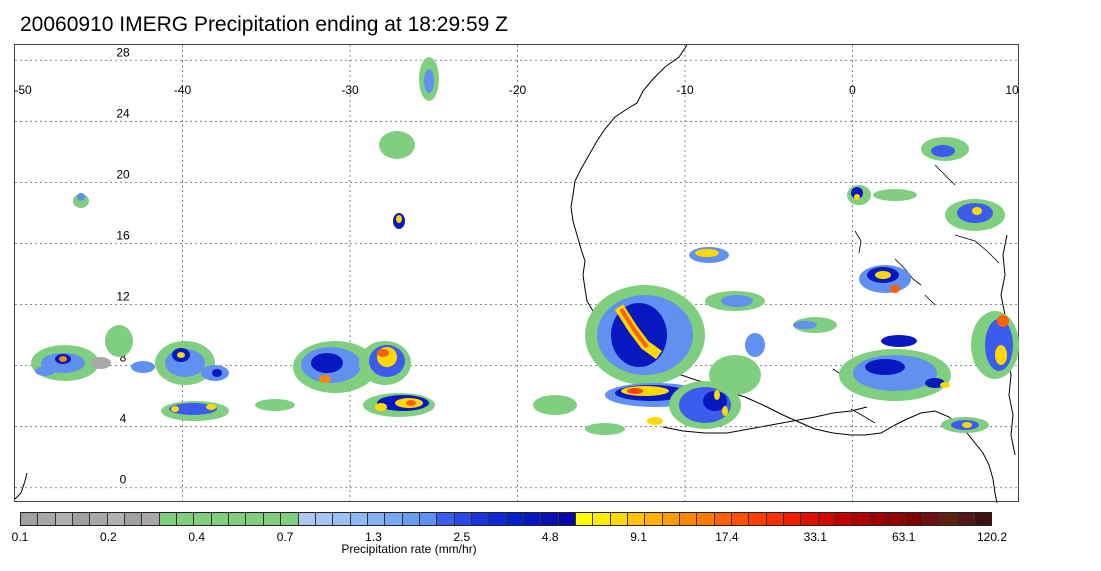 This screenshot has width=1101, height=571. What do you see at coordinates (550, 537) in the screenshot?
I see `colorbar-tick-label: 4.8` at bounding box center [550, 537].